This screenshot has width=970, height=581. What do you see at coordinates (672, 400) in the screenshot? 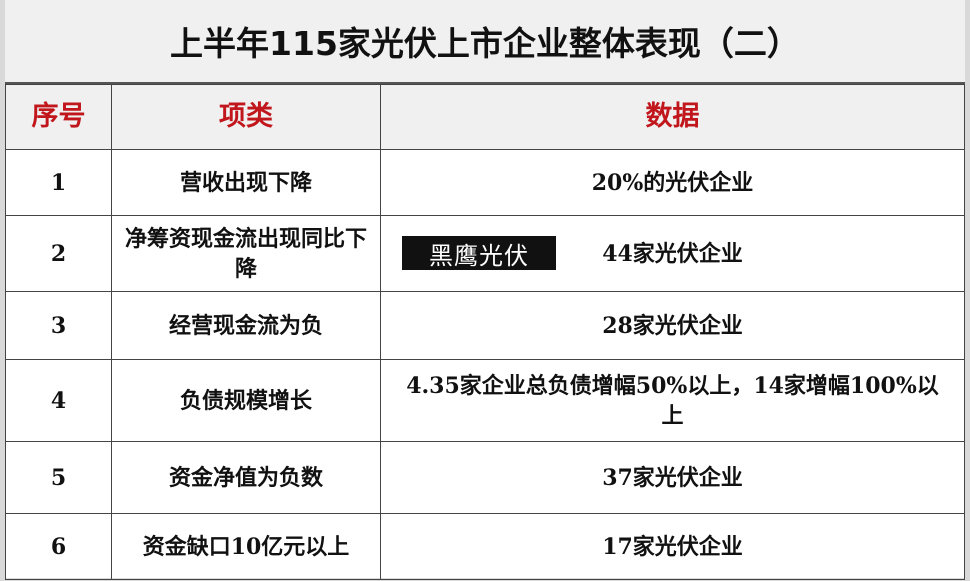
I see `cell-data: 4.35家企业总负债增幅50%以上，14家增幅100%以上` at bounding box center [672, 400].